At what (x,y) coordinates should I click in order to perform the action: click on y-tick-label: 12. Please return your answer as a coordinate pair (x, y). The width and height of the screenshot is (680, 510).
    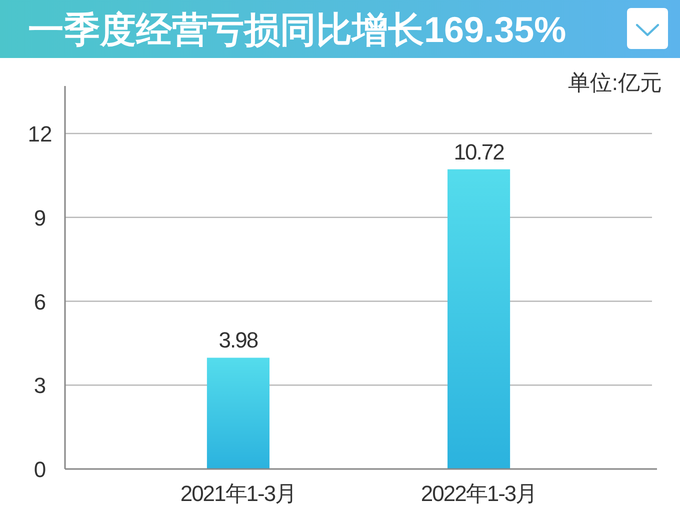
    Looking at the image, I should click on (40, 134).